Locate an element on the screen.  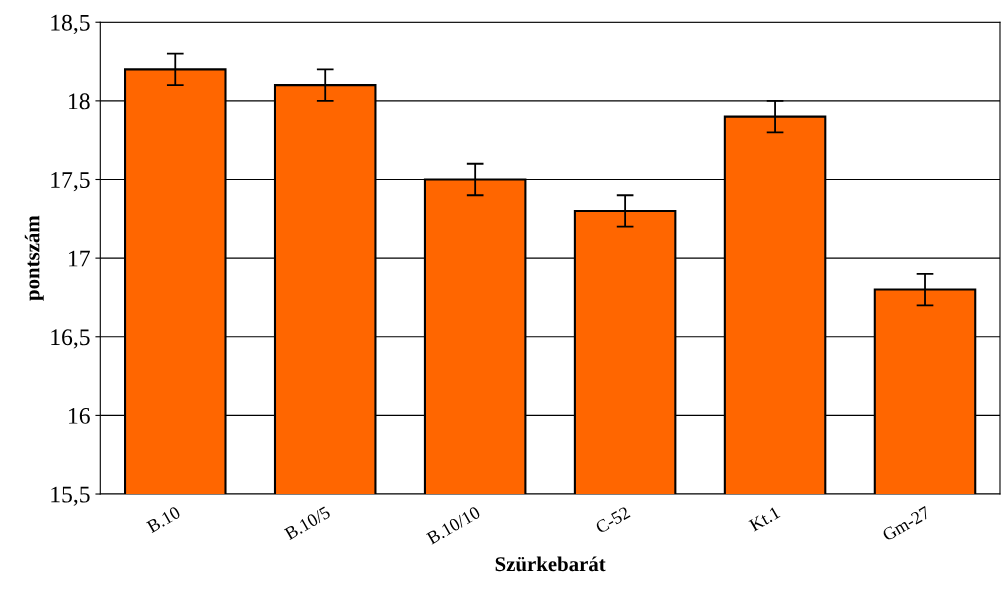
y-tick-label: 17,5 is located at coordinates (70, 182).